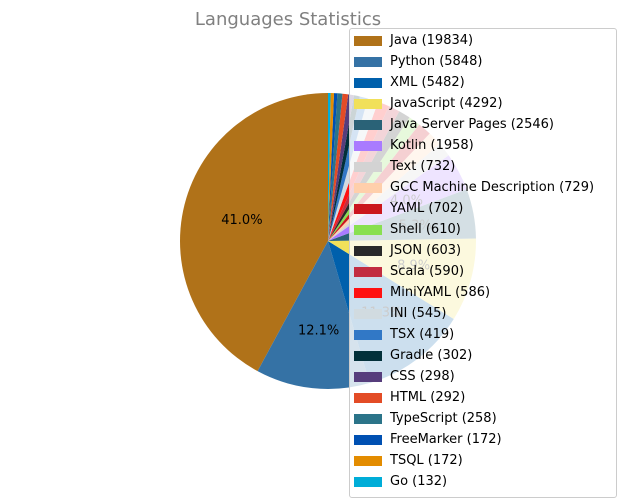 Image resolution: width=640 pixels, height=498 pixels. I want to click on legend-entry: Shell (610), so click(407, 229).